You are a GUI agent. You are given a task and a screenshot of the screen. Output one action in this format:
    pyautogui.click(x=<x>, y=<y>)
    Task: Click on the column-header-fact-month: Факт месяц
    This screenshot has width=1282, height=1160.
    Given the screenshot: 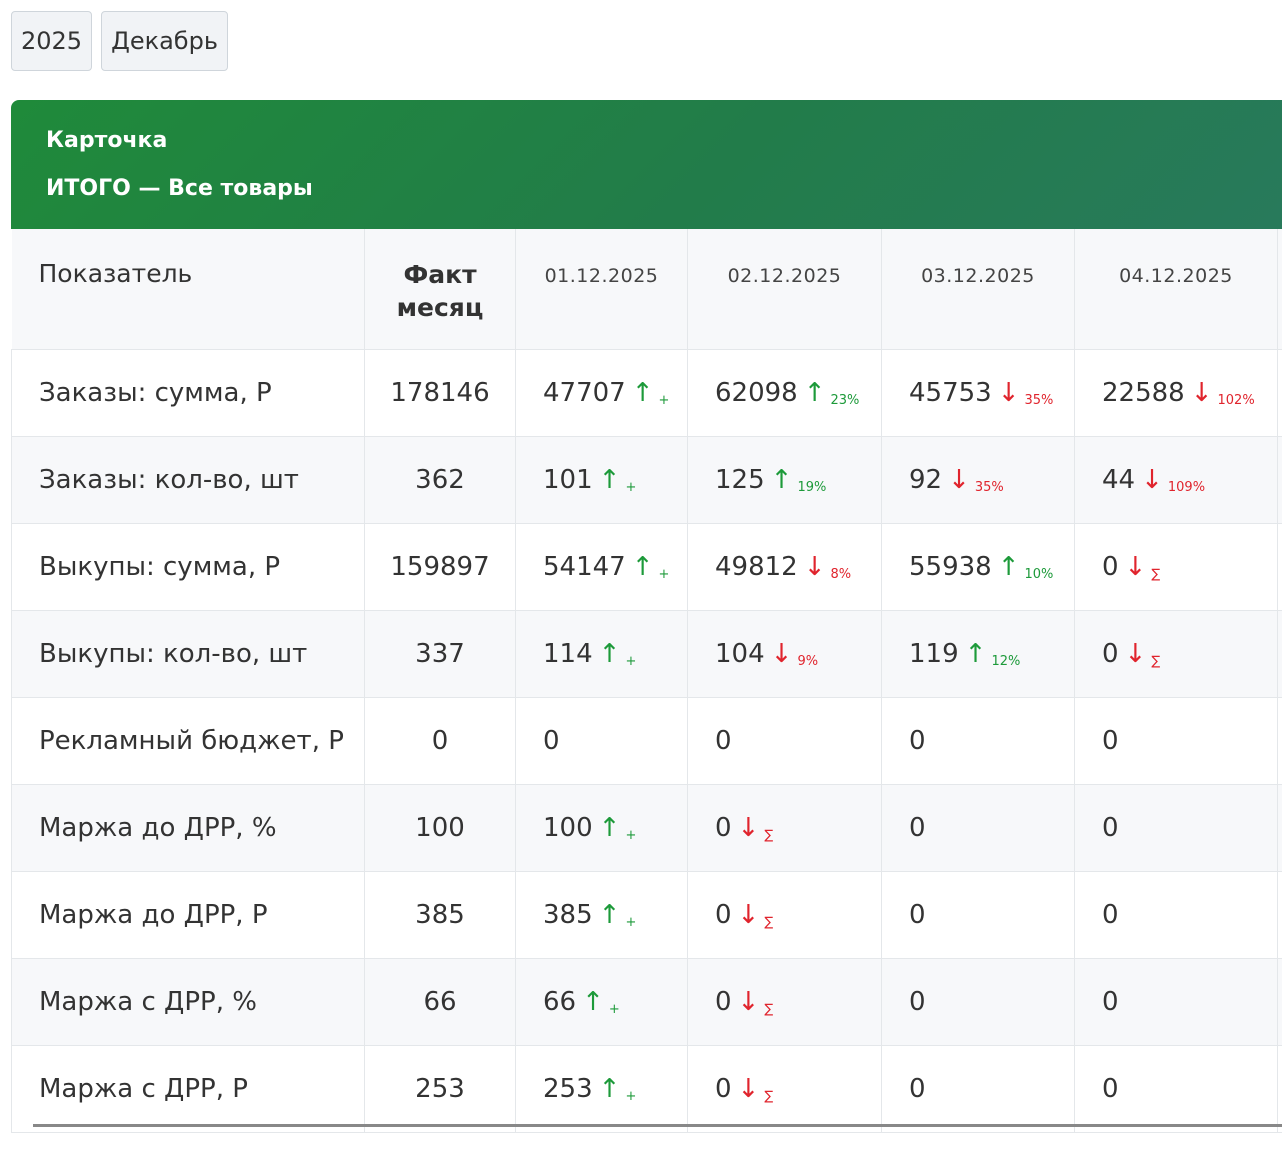 What is the action you would take?
    pyautogui.click(x=440, y=289)
    